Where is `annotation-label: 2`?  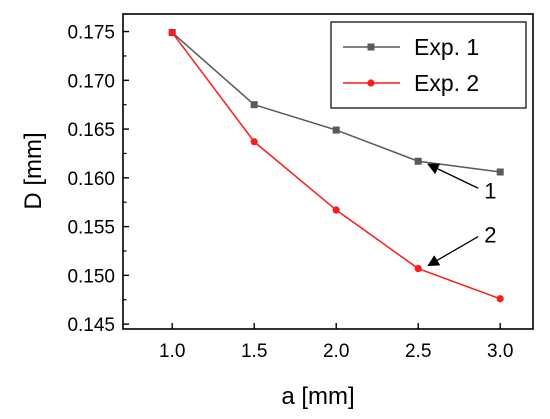 annotation-label: 2 is located at coordinates (490, 235).